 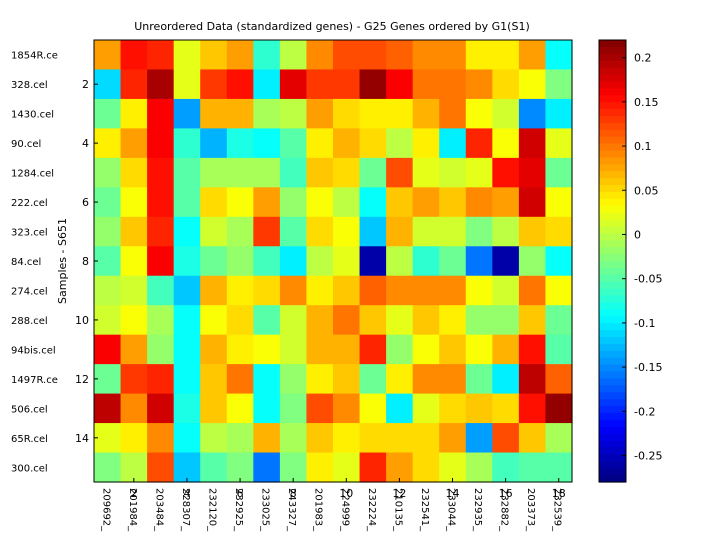 What do you see at coordinates (293, 493) in the screenshot?
I see `x-tick-label: 8` at bounding box center [293, 493].